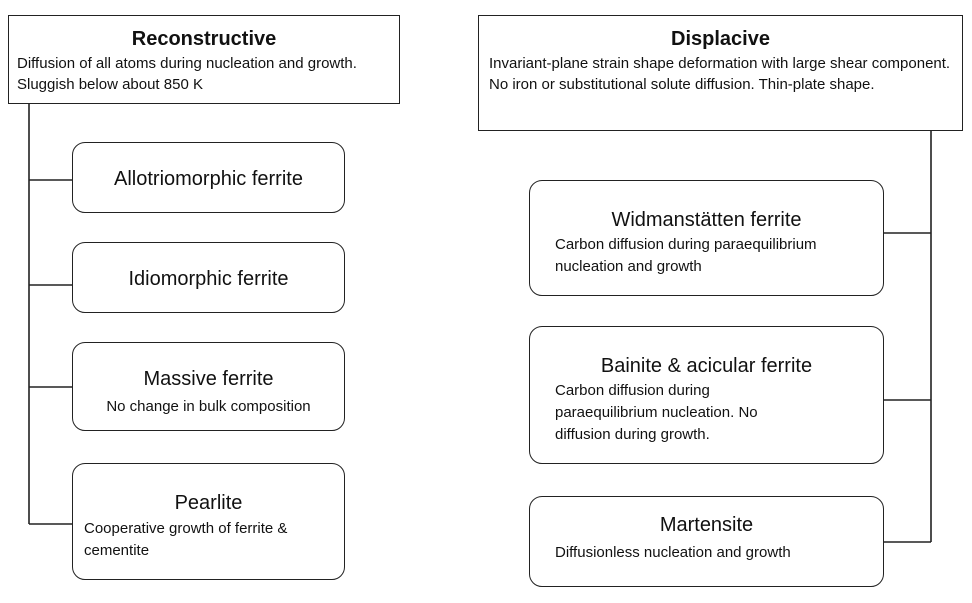 This screenshot has height=603, width=972. What do you see at coordinates (208, 503) in the screenshot?
I see `node-title: Pearlite` at bounding box center [208, 503].